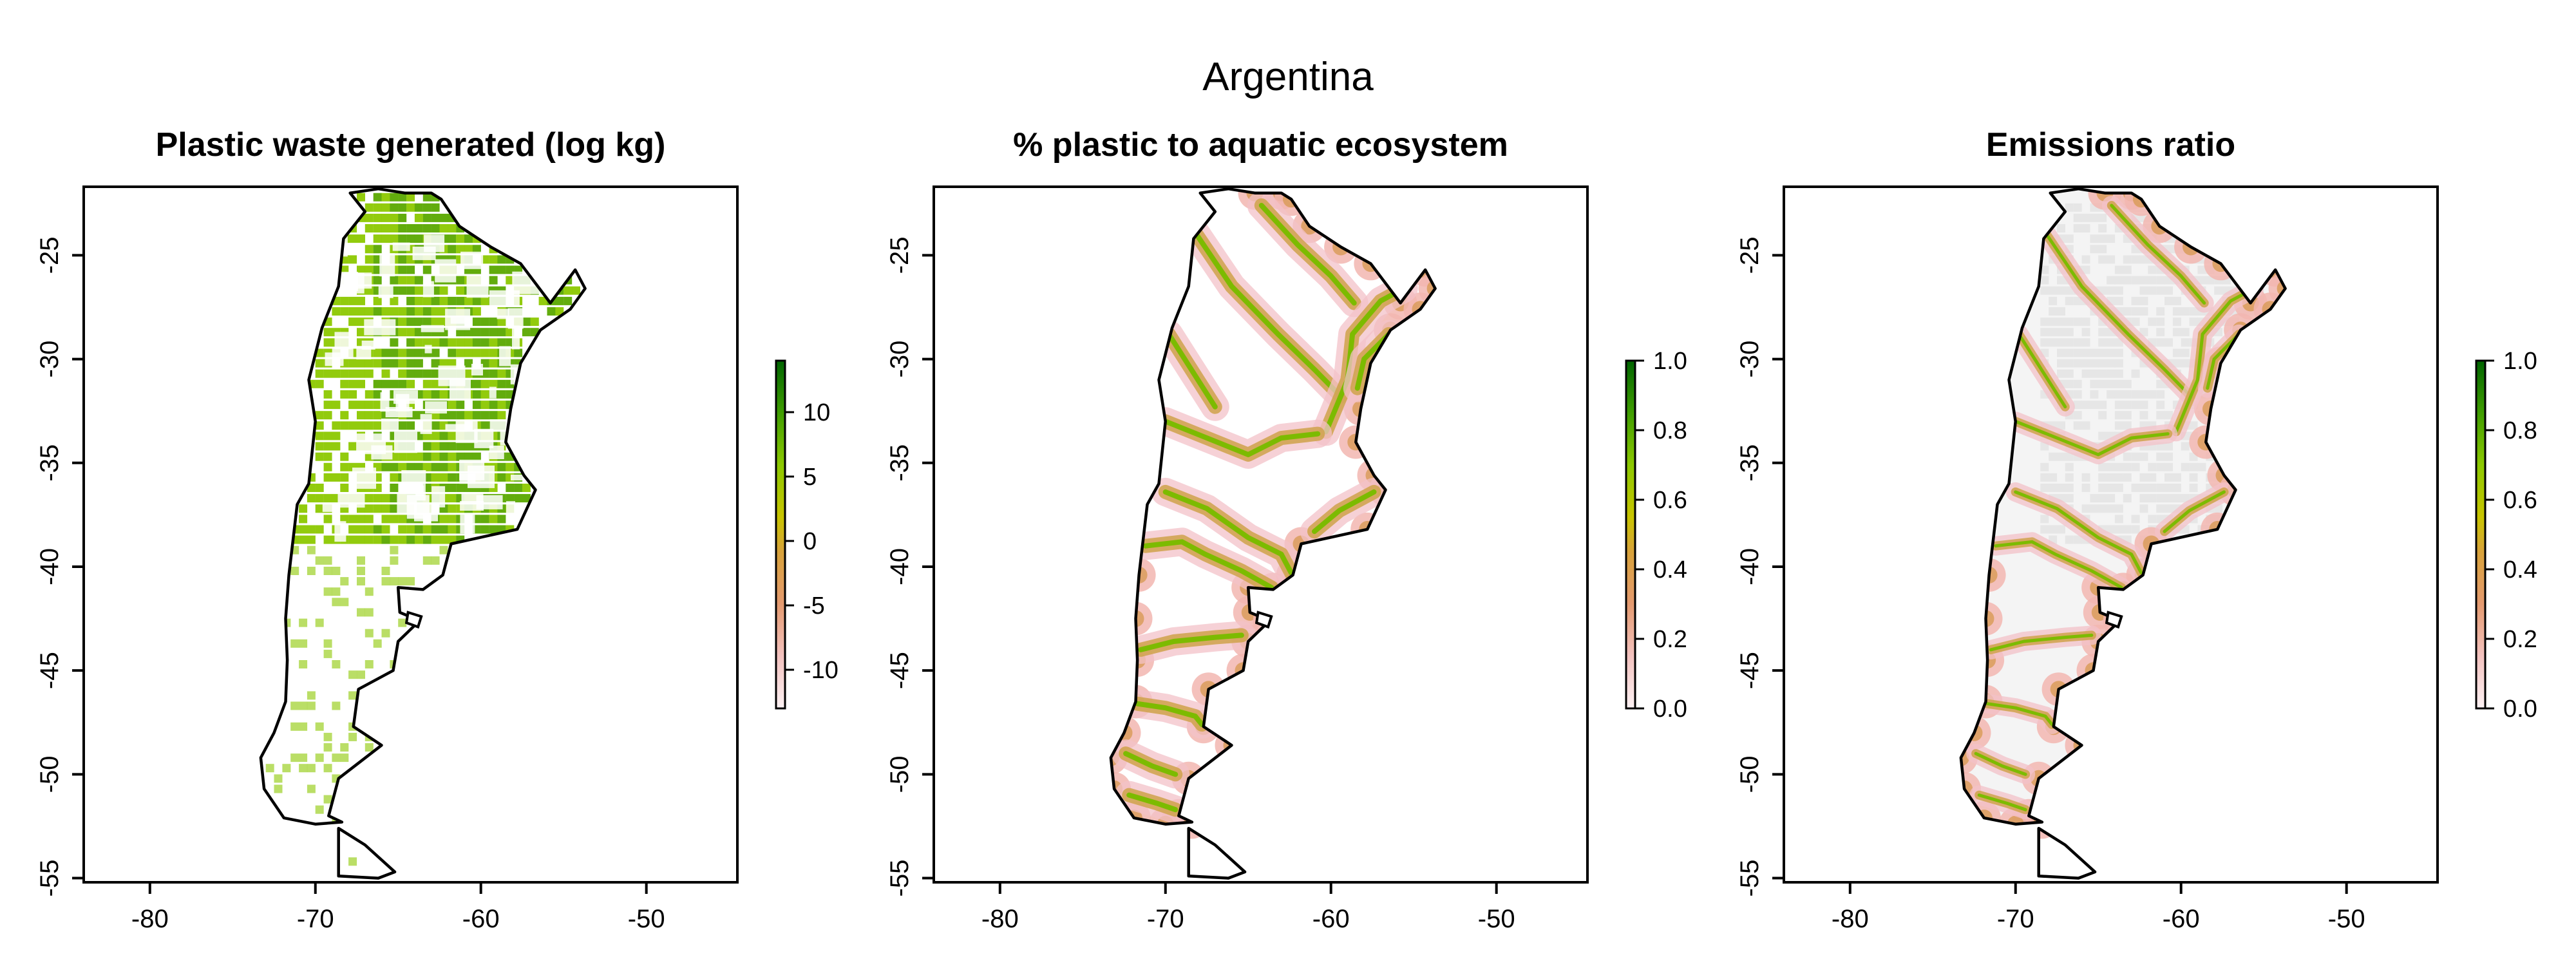 This screenshot has height=966, width=2576. Describe the element at coordinates (810, 478) in the screenshot. I see `colorbar-label: 5` at that location.